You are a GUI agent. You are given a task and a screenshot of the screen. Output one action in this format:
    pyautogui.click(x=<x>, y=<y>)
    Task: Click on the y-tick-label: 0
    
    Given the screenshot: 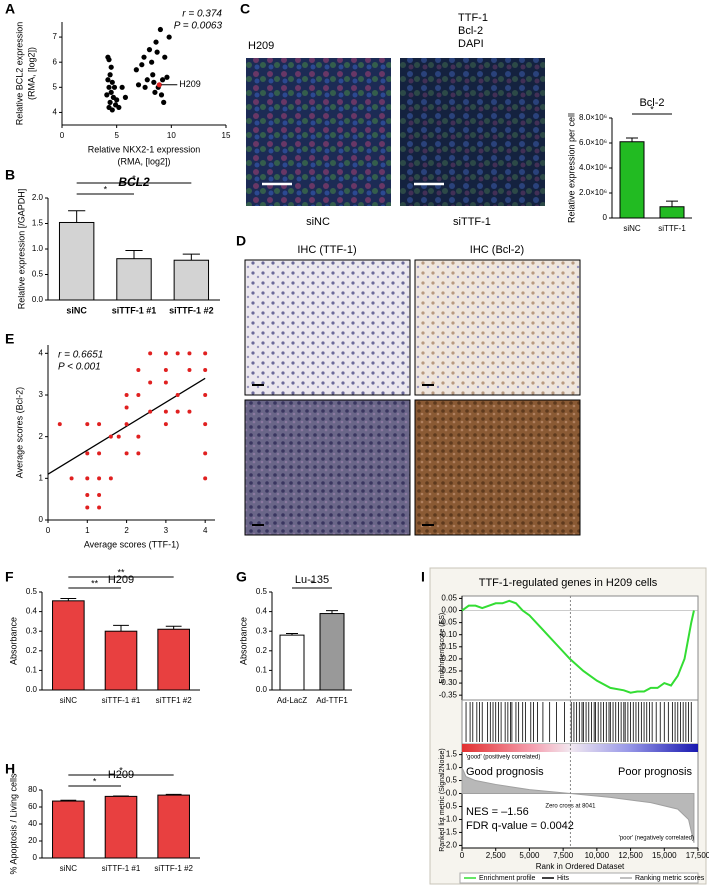 What is the action you would take?
    pyautogui.click(x=605, y=217)
    